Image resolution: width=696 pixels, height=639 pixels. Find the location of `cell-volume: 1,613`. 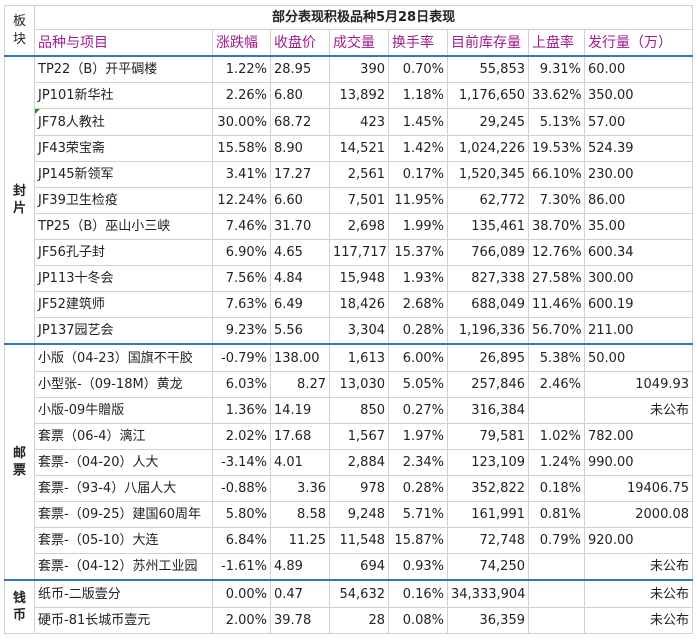

cell-volume: 1,613 is located at coordinates (359, 357).